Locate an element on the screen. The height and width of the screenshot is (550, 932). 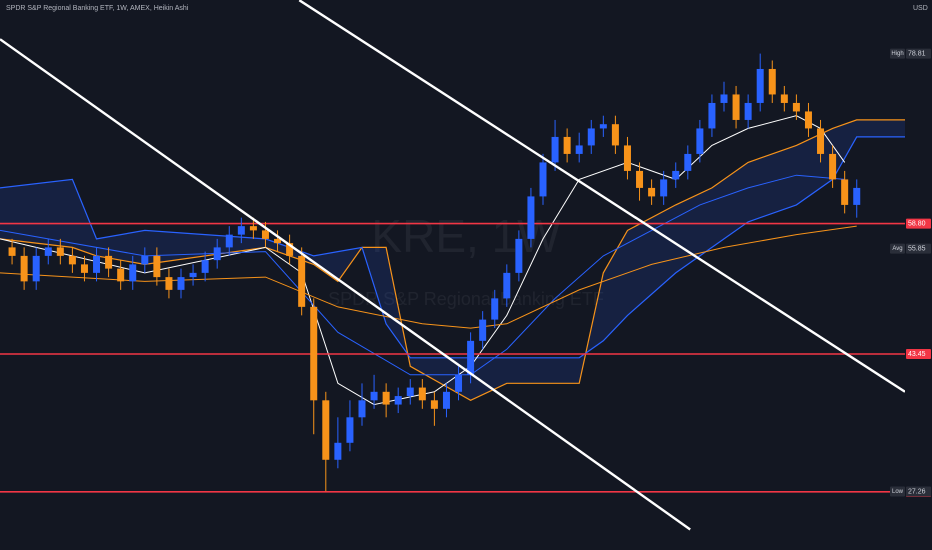
price-tag-name: High is located at coordinates (897, 54).